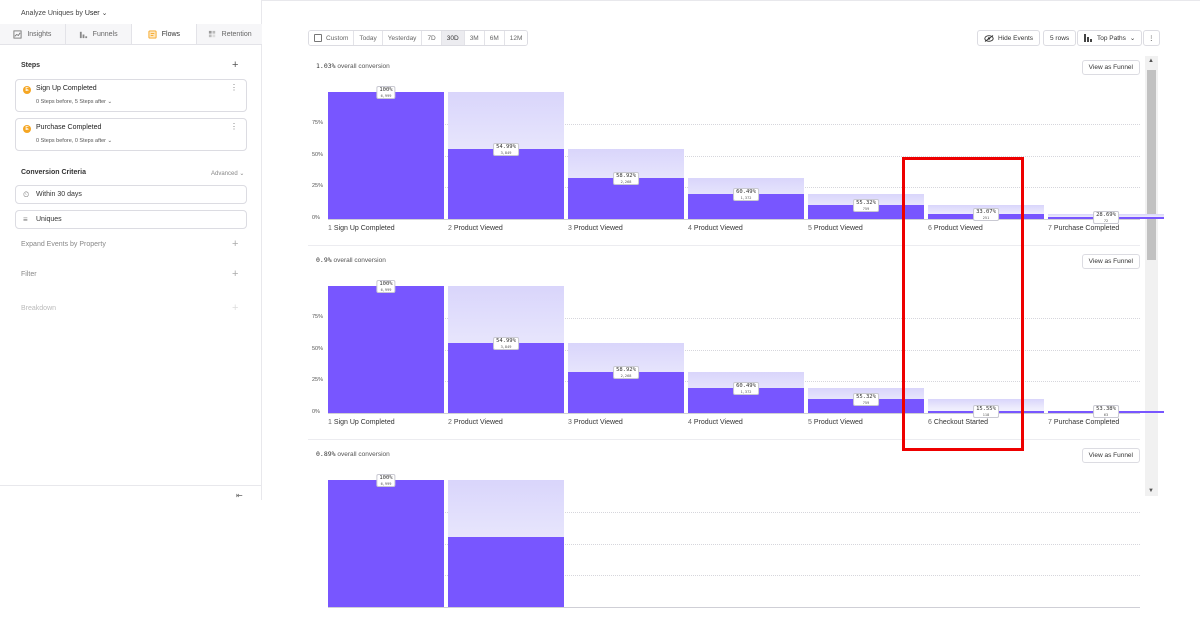 This screenshot has width=1200, height=636. I want to click on range-7d: 7D, so click(432, 38).